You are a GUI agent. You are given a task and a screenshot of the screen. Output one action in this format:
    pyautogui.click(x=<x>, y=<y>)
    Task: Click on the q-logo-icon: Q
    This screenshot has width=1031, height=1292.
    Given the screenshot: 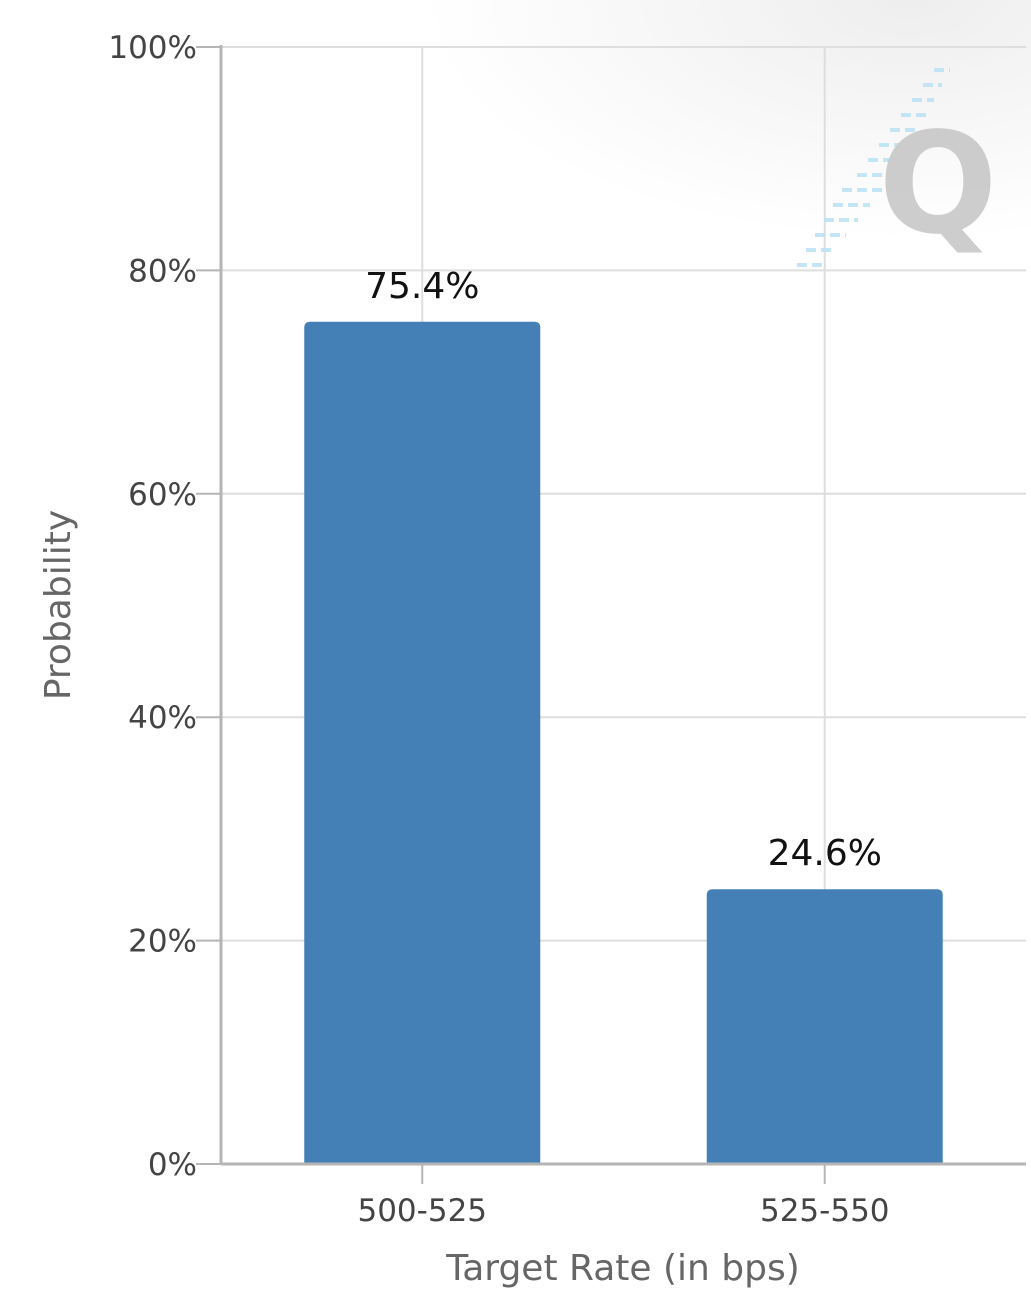 What is the action you would take?
    pyautogui.click(x=897, y=167)
    